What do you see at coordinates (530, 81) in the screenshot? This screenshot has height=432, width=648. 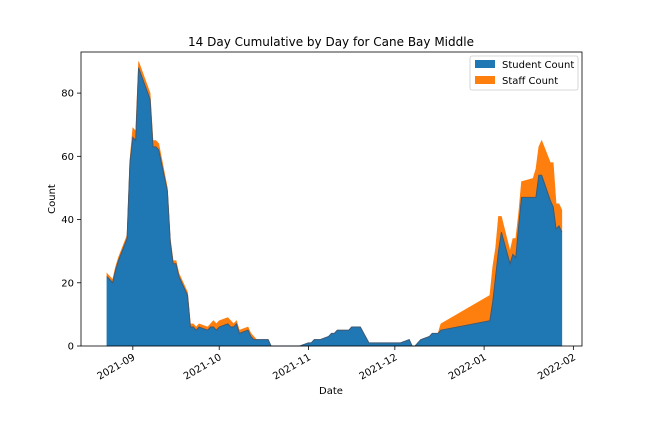 I see `legend-label-staff-count: Staff Count` at bounding box center [530, 81].